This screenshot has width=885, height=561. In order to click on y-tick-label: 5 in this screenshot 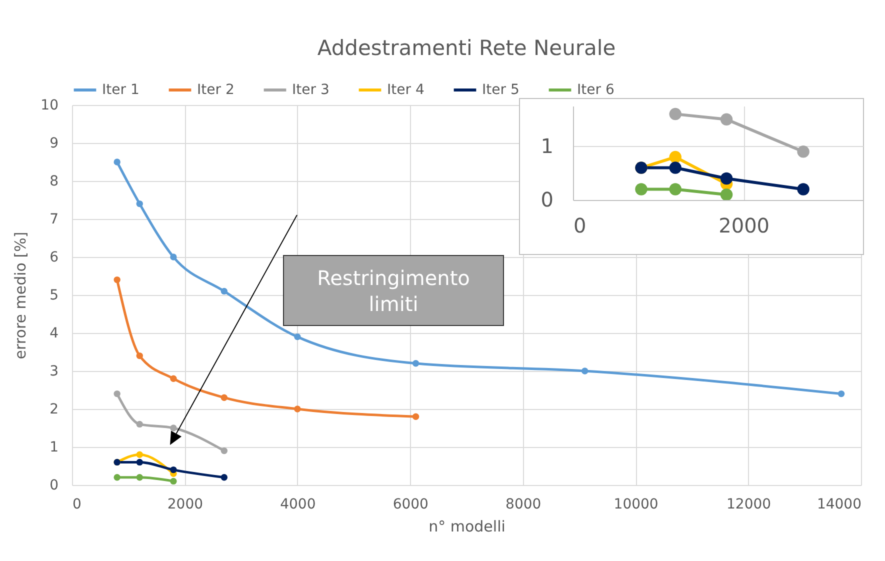, I will do `click(54, 296)`.